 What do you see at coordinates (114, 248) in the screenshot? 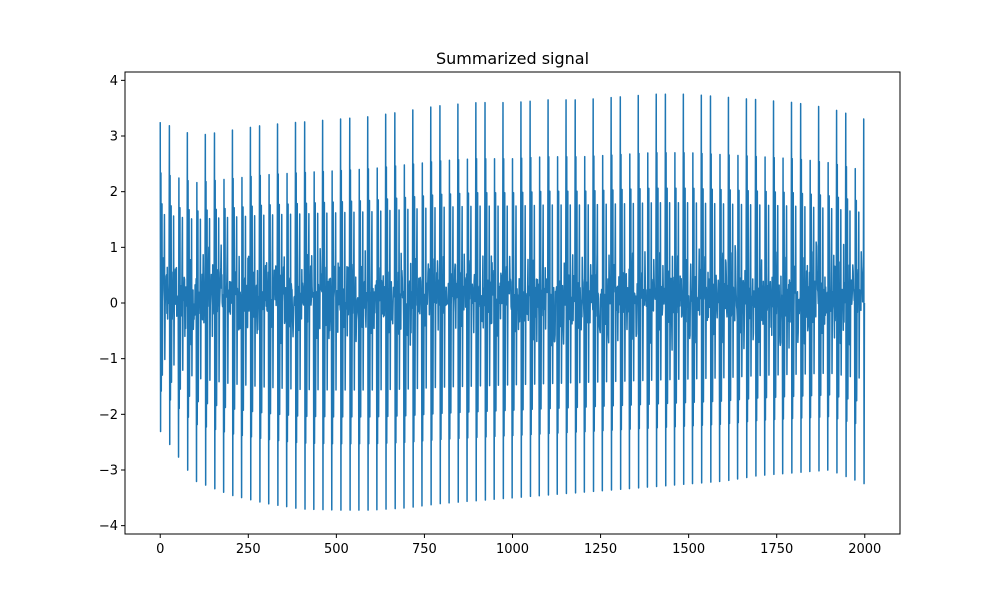
I see `y-tick-label: 1` at bounding box center [114, 248].